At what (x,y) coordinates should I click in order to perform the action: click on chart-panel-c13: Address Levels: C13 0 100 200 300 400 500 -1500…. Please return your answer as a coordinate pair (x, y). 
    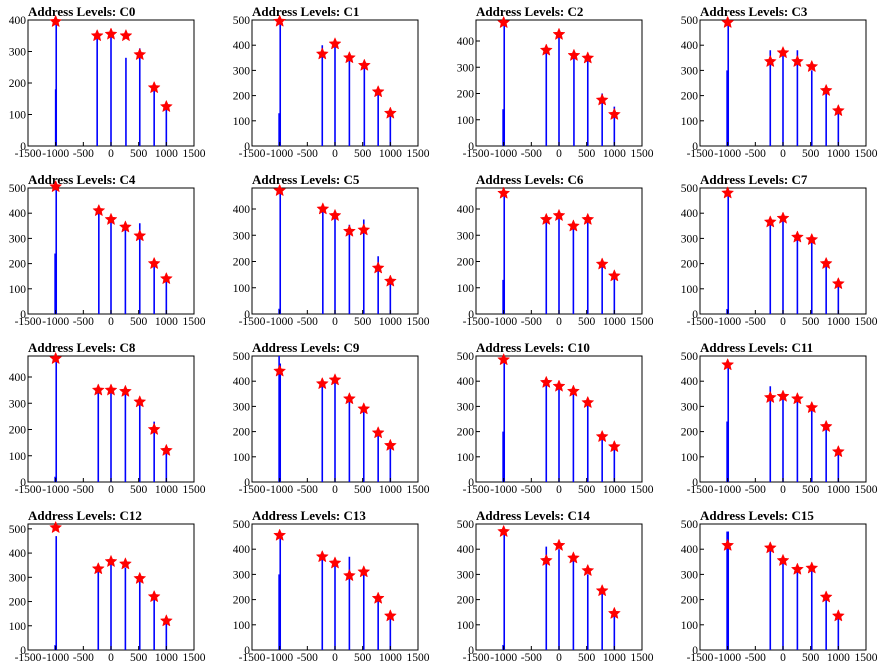
    Looking at the image, I should click on (336, 588).